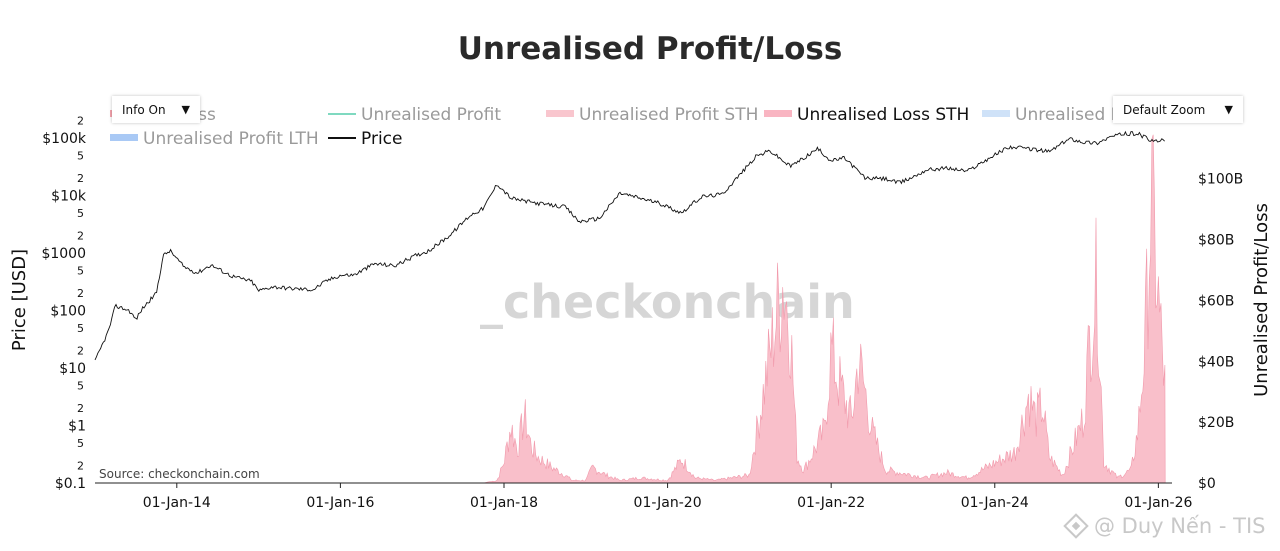  Describe the element at coordinates (1207, 484) in the screenshot. I see `y-right-tick-label: $0` at that location.